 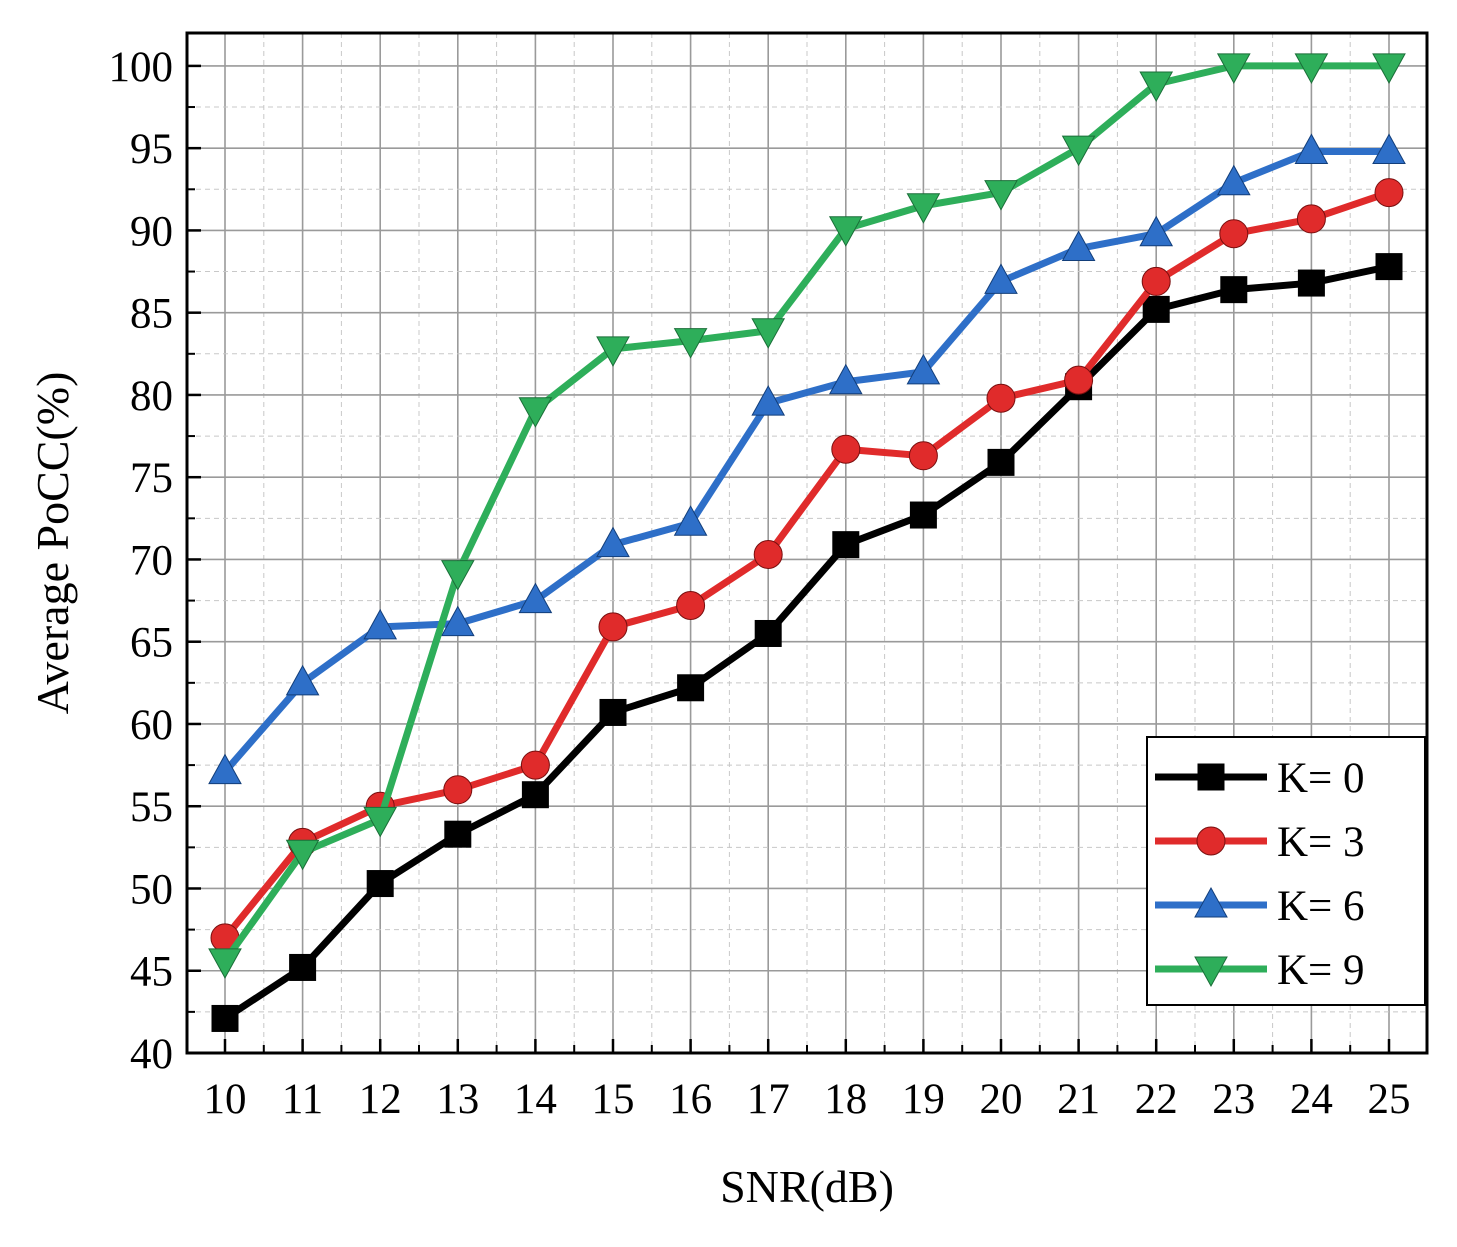 I want to click on legend-label: K= 0, so click(x=1321, y=778).